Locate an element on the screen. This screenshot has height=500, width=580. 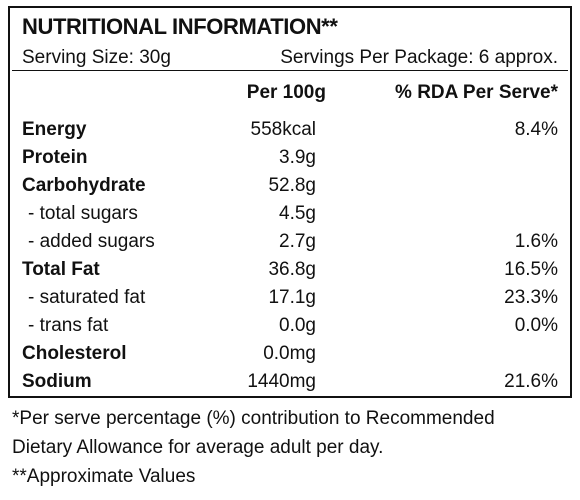
nutrient-row-energy: Energy 558kcal 8.4% is located at coordinates (290, 130).